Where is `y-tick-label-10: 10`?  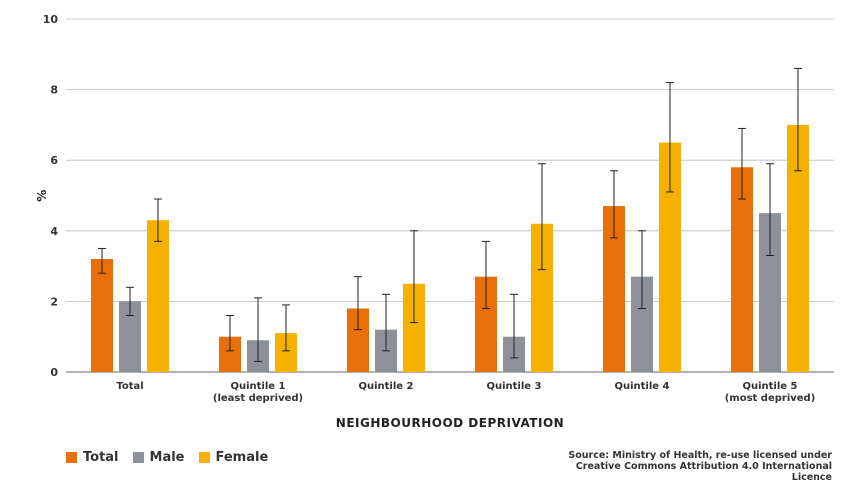 y-tick-label-10: 10 is located at coordinates (51, 19).